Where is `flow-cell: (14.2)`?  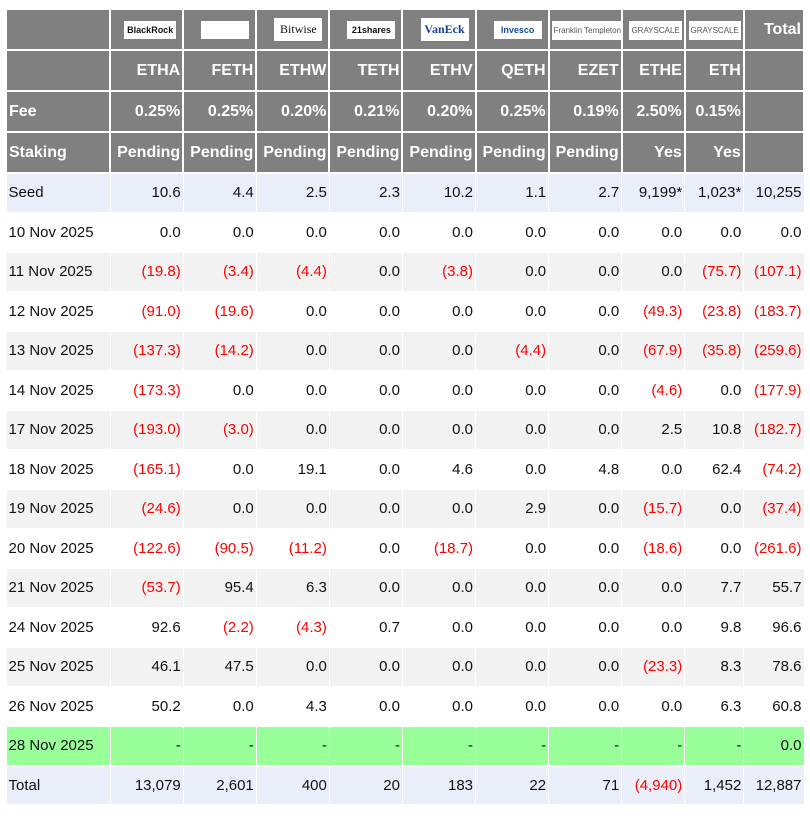 flow-cell: (14.2) is located at coordinates (219, 351).